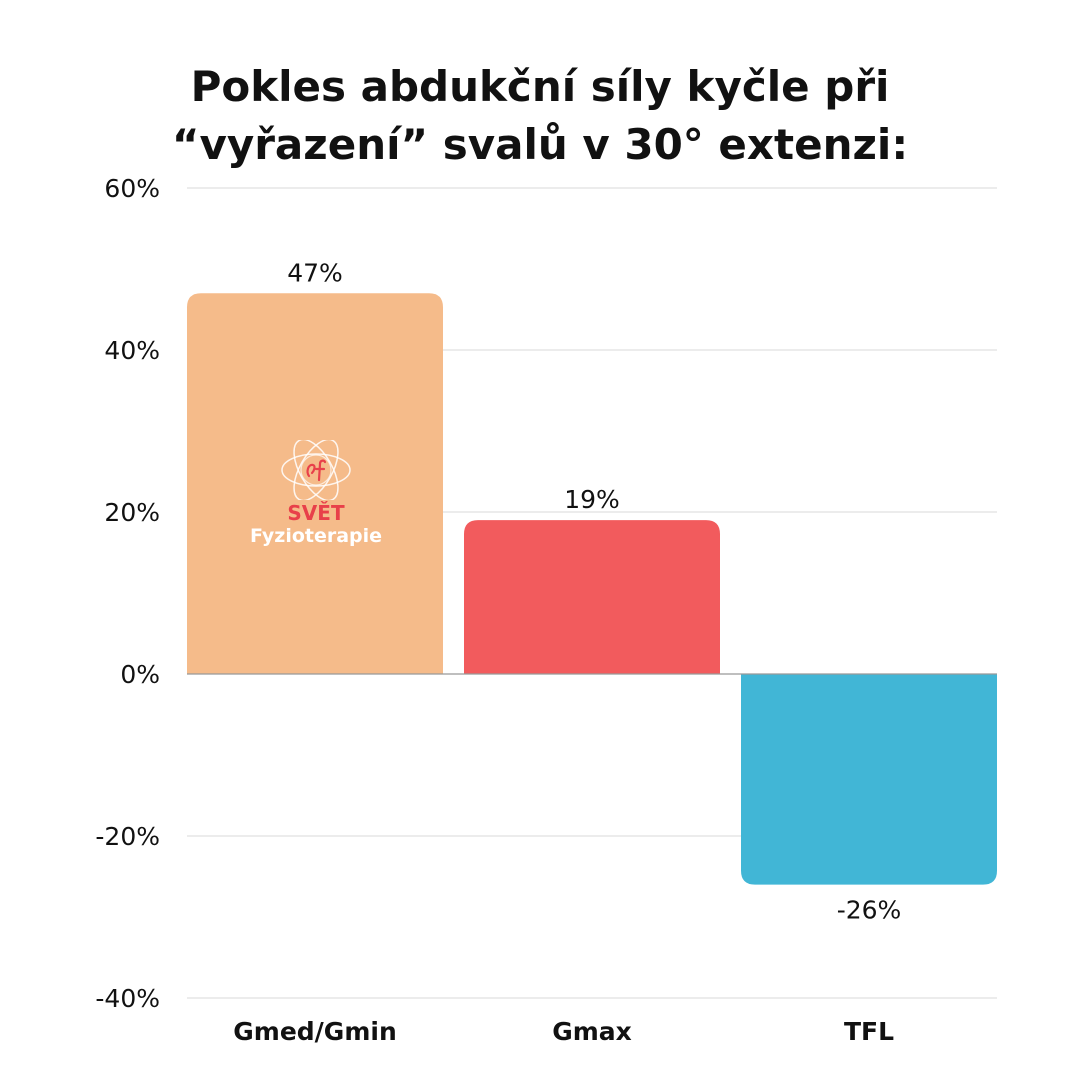 The image size is (1080, 1080). What do you see at coordinates (132, 188) in the screenshot?
I see `y-tick-label: 60%` at bounding box center [132, 188].